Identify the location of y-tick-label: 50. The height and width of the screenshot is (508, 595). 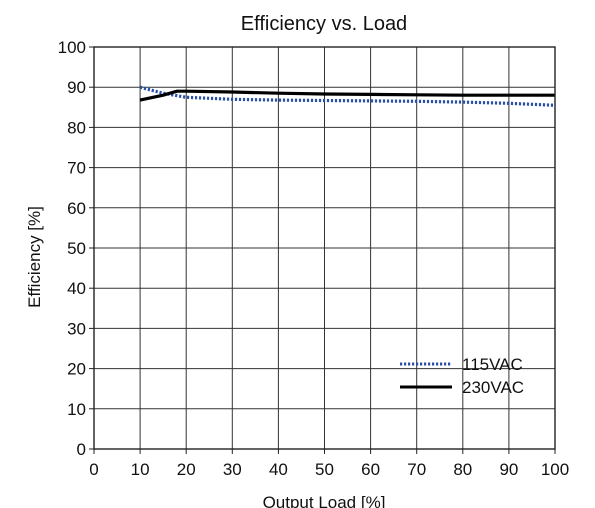
(76, 248).